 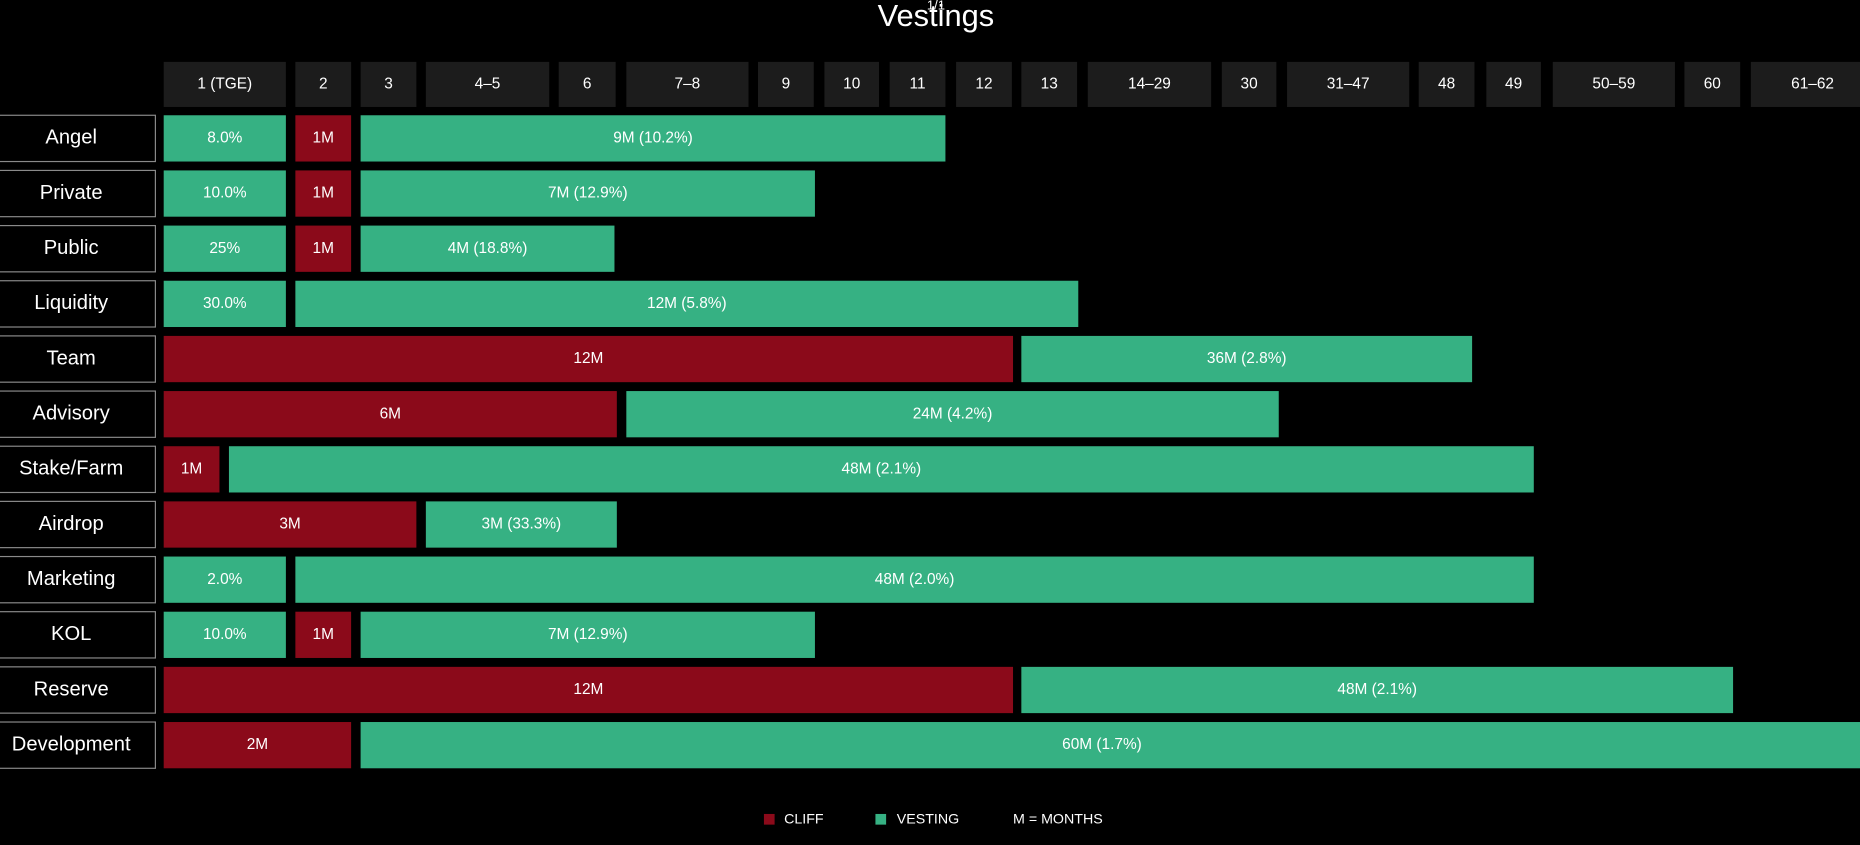 What do you see at coordinates (851, 84) in the screenshot?
I see `column-label: 10` at bounding box center [851, 84].